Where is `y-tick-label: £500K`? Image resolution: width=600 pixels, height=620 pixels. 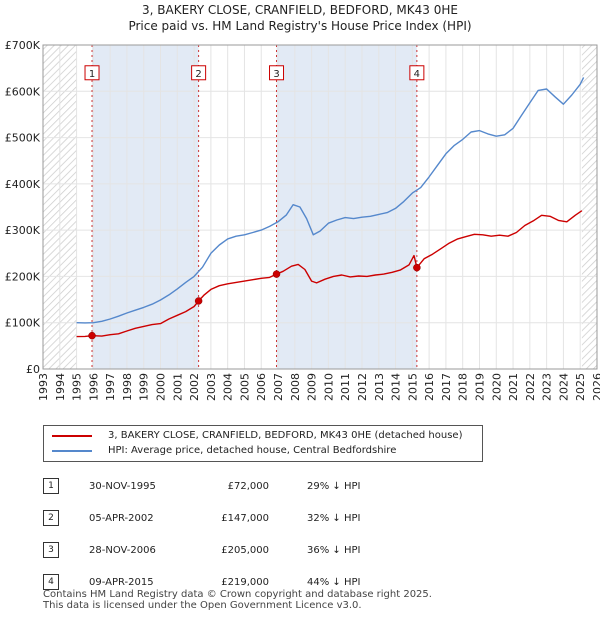 y-tick-label: £500K is located at coordinates (23, 138).